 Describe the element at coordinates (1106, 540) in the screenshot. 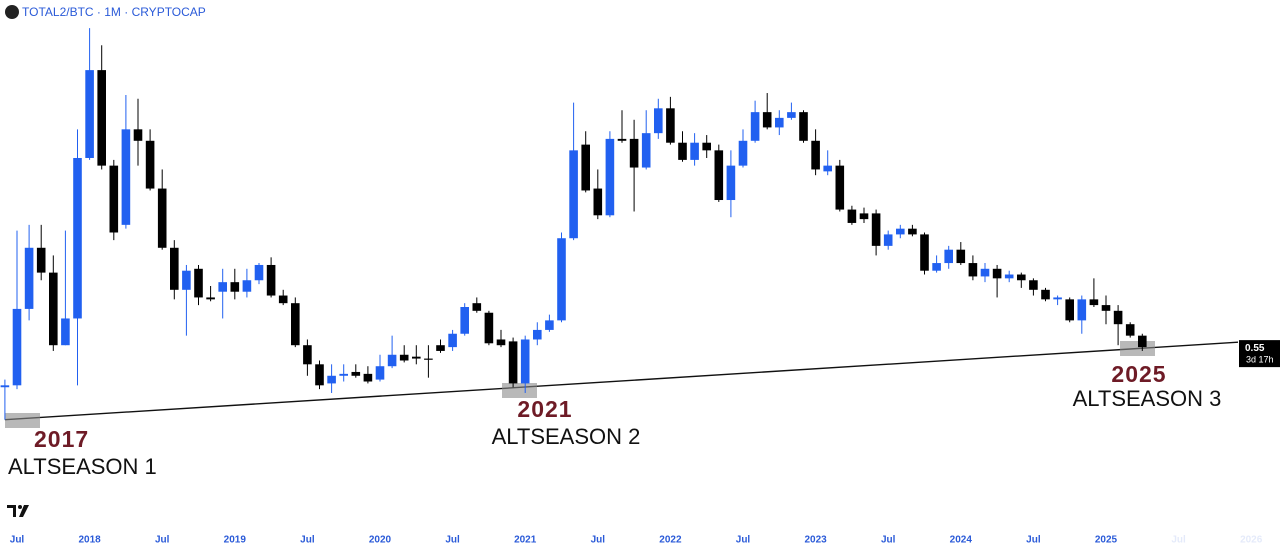

I see `x-tick-label: 2025` at that location.